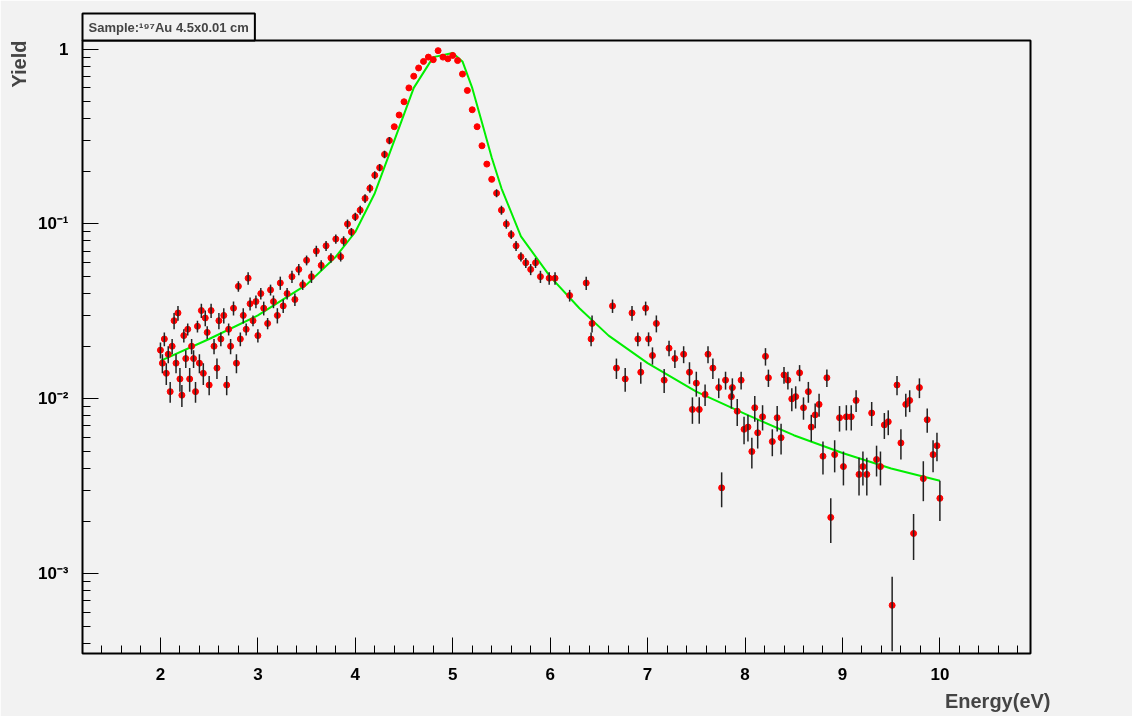 This screenshot has width=1132, height=716. What do you see at coordinates (550, 674) in the screenshot?
I see `x-tick-label: 6` at bounding box center [550, 674].